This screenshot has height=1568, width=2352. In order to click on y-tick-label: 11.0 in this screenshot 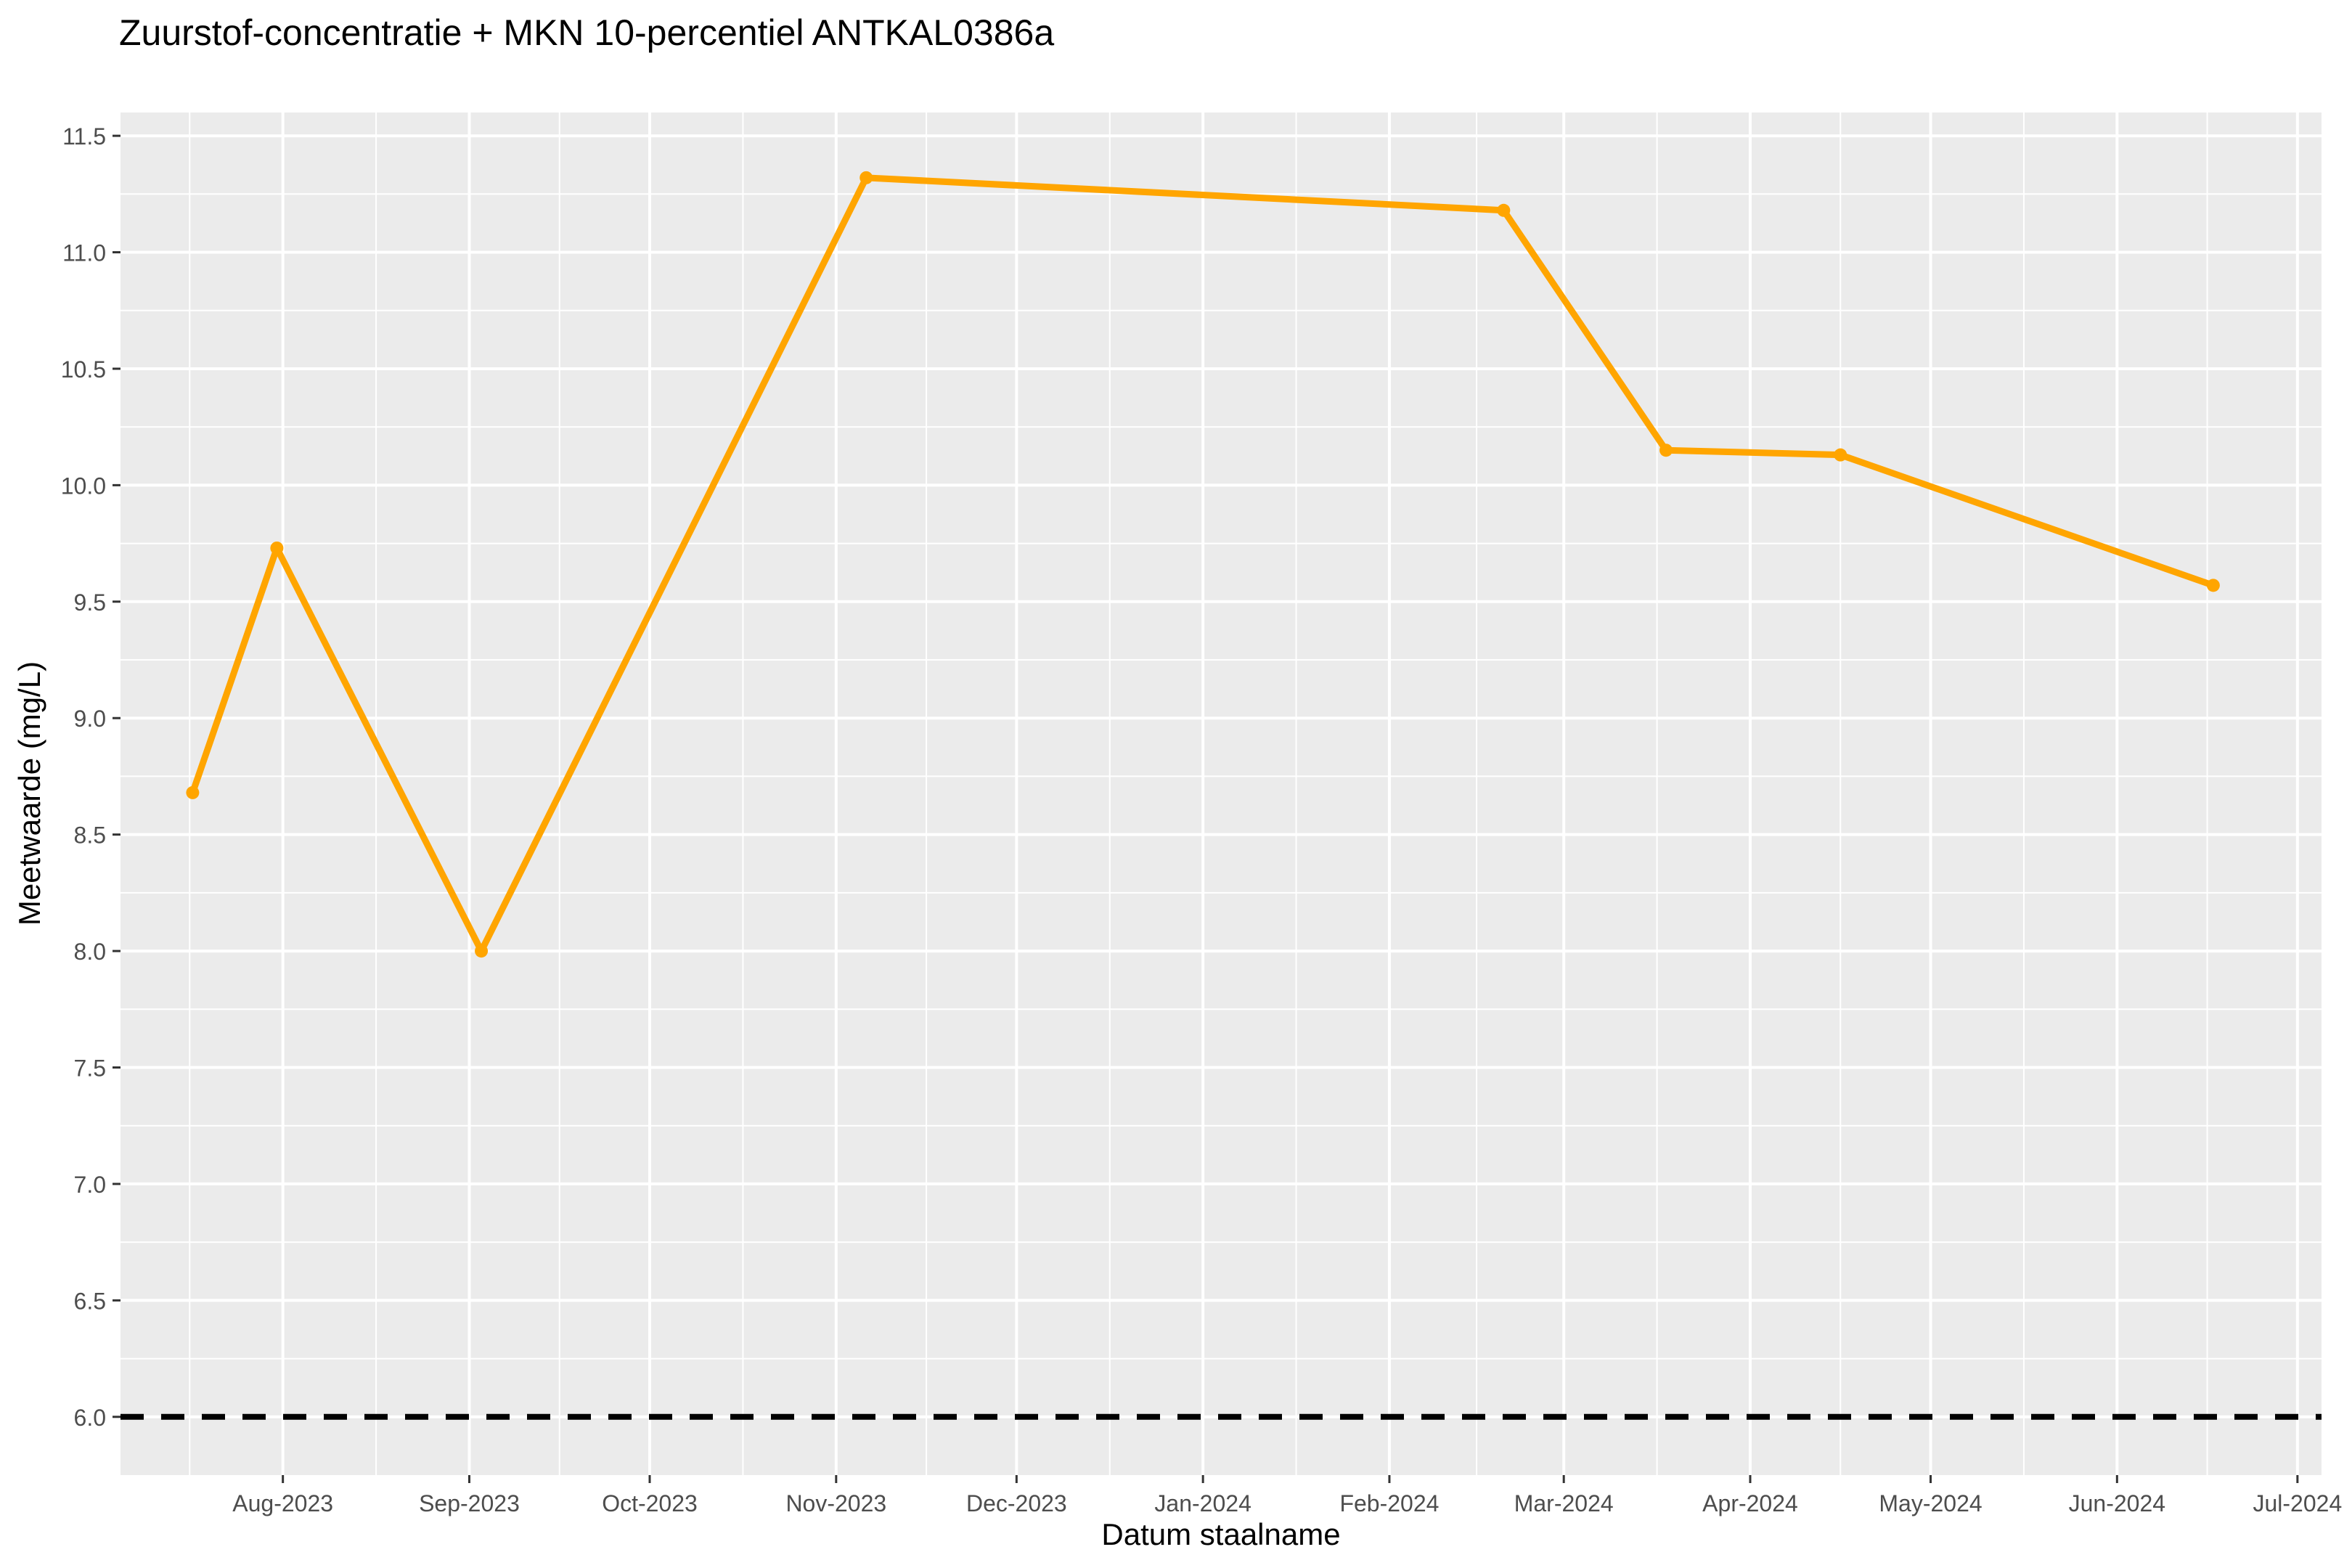, I will do `click(84, 253)`.